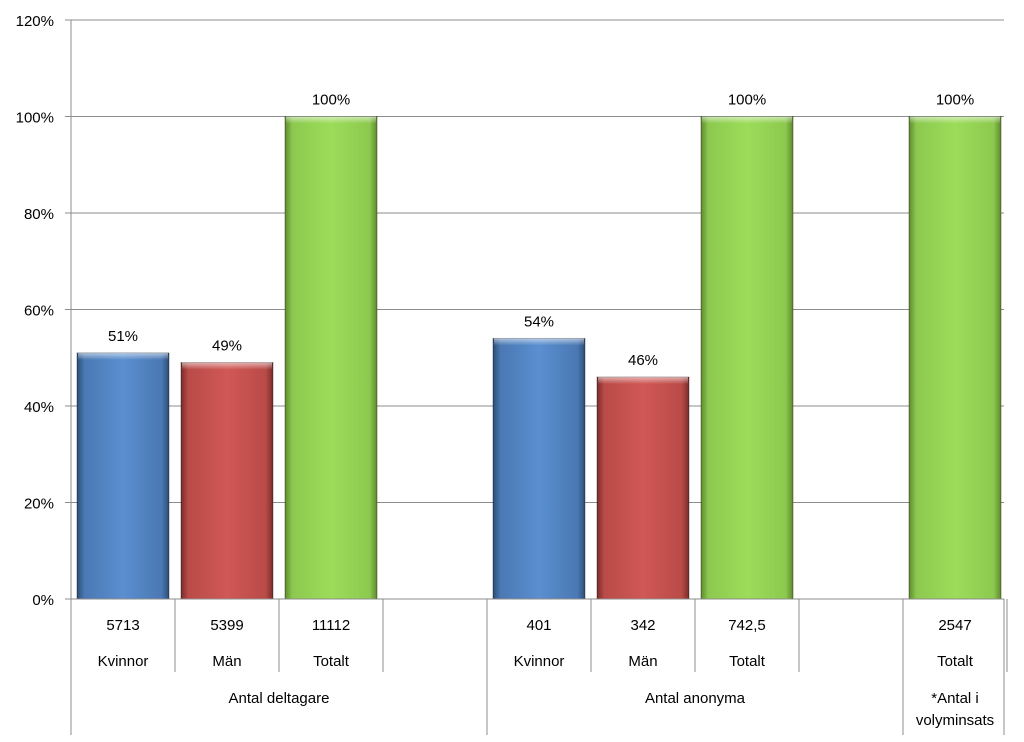 This screenshot has width=1024, height=742. What do you see at coordinates (123, 336) in the screenshot?
I see `data-label: 51%` at bounding box center [123, 336].